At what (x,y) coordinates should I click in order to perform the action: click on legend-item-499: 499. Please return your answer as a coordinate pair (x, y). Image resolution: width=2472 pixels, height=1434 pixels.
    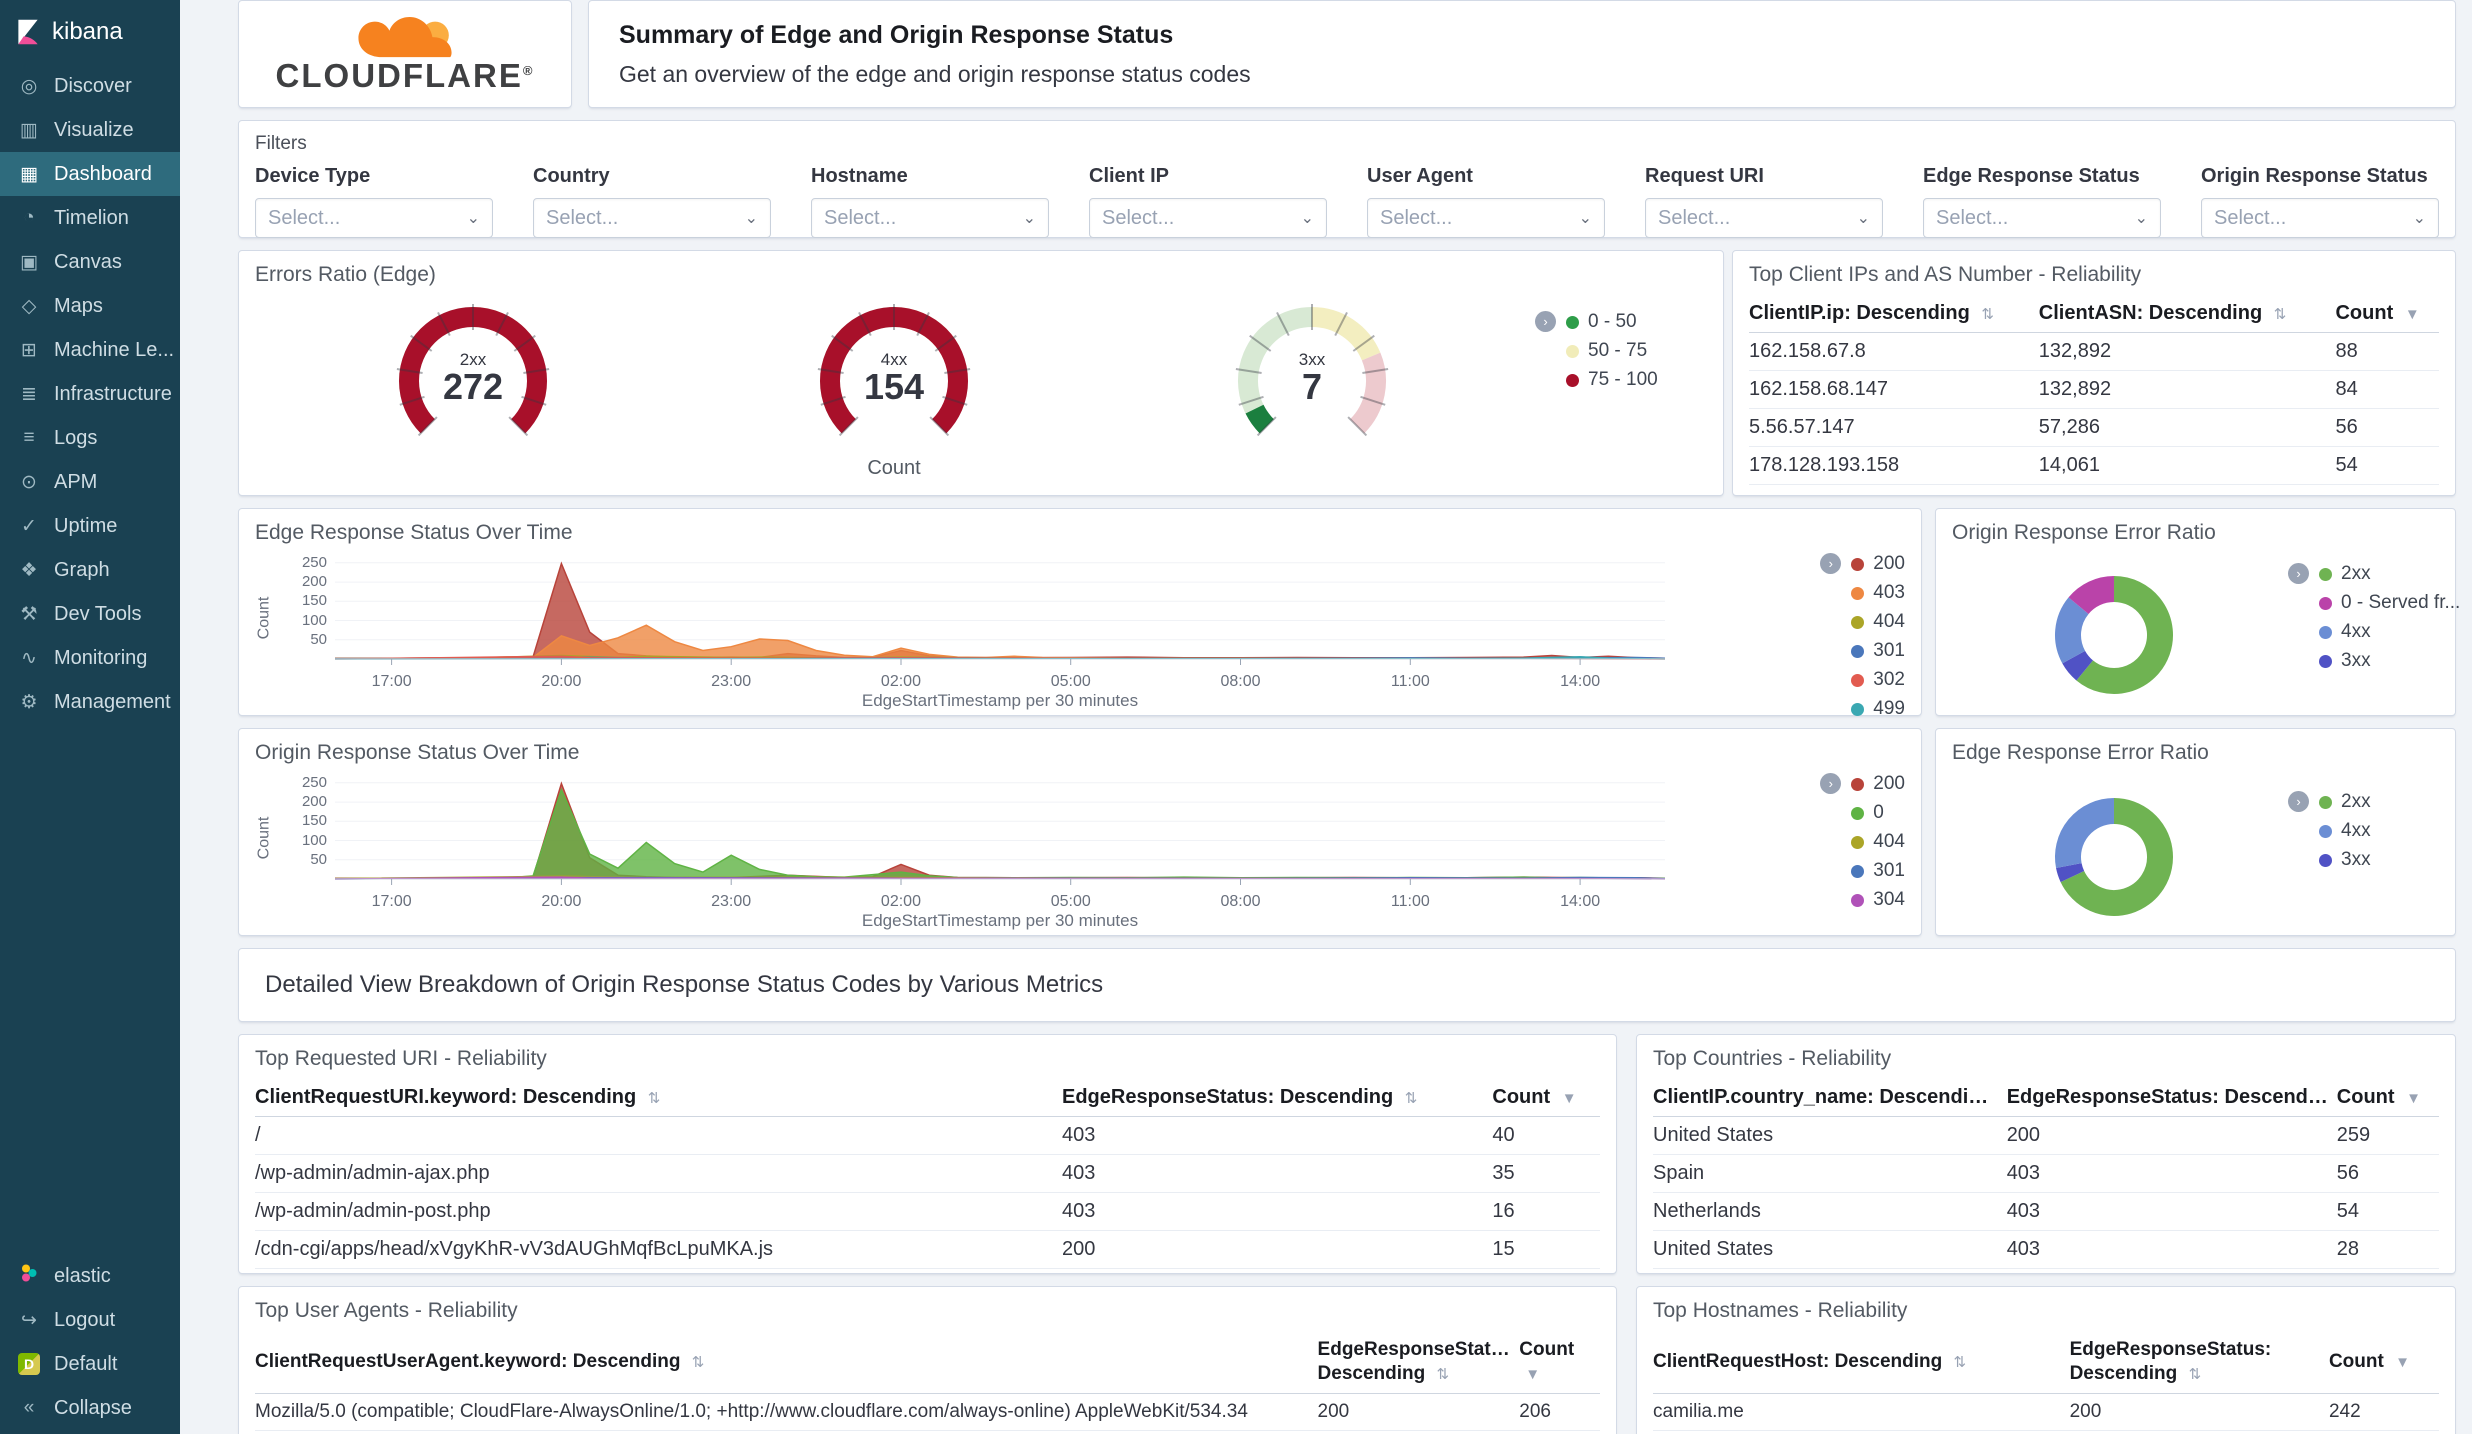
    Looking at the image, I should click on (1878, 709).